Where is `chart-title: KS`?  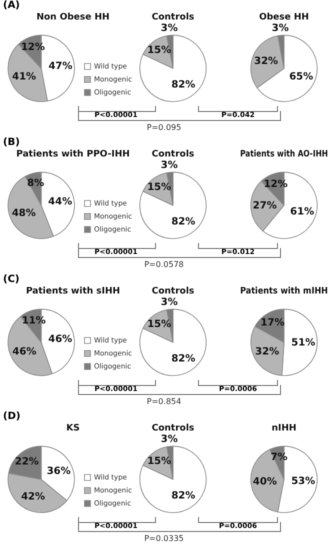
chart-title: KS is located at coordinates (73, 429).